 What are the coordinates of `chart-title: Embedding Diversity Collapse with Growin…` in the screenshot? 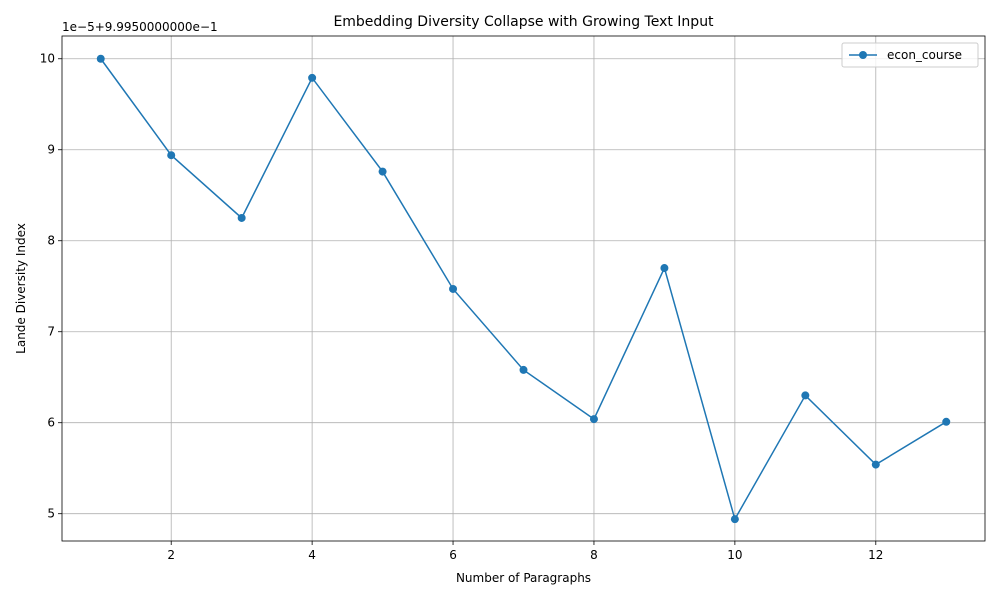 It's located at (523, 22).